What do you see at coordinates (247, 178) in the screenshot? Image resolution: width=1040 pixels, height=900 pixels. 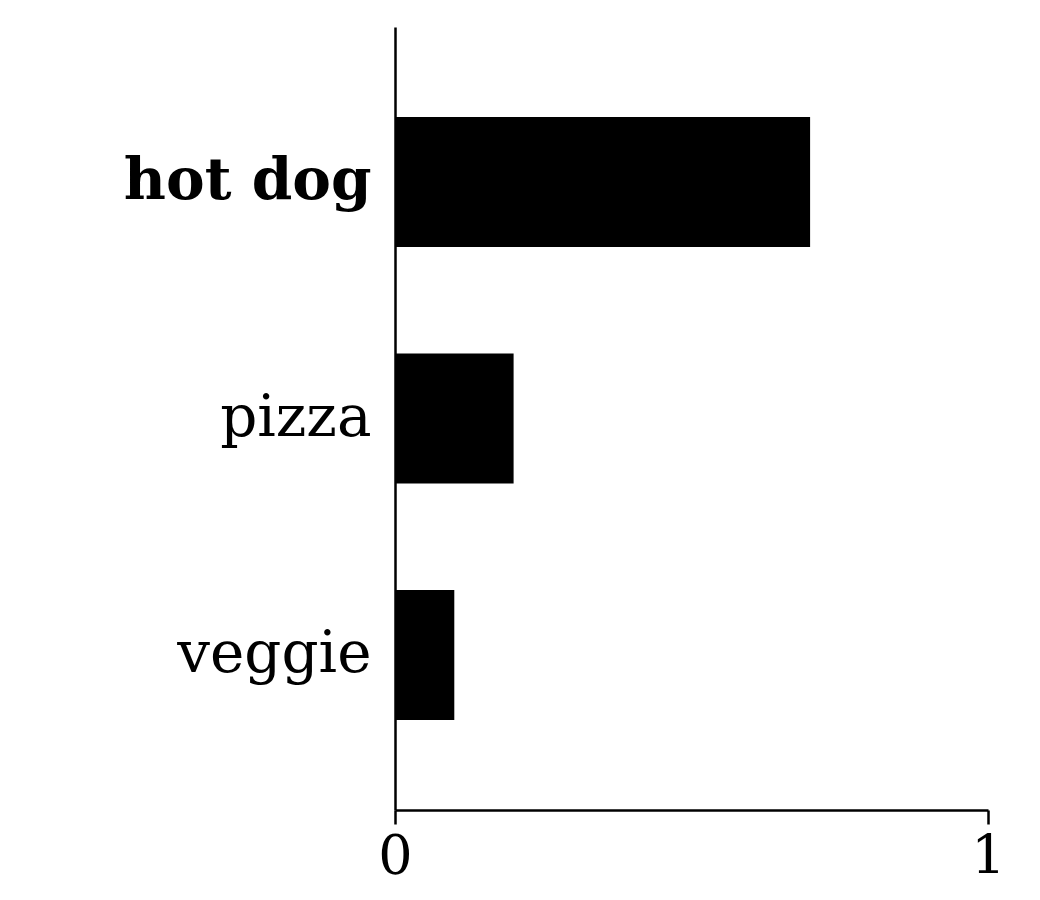 I see `y-tick-label: hot dog` at bounding box center [247, 178].